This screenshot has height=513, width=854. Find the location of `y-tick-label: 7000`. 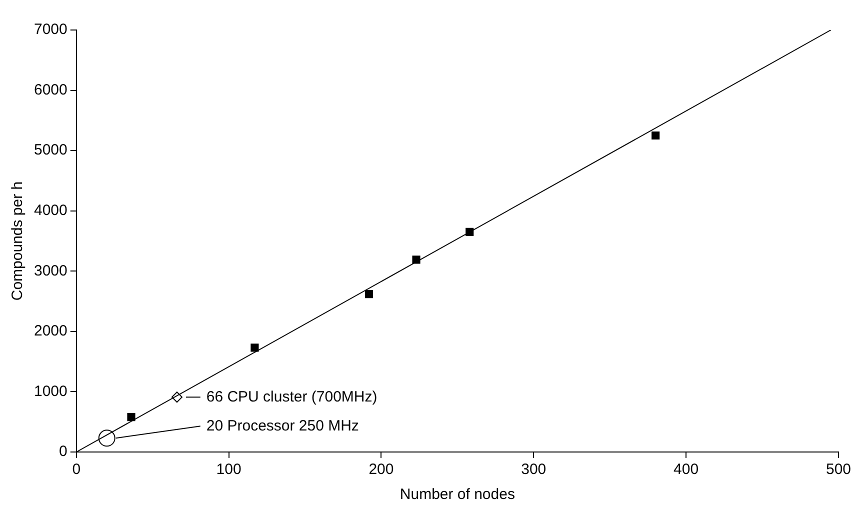

y-tick-label: 7000 is located at coordinates (51, 29).